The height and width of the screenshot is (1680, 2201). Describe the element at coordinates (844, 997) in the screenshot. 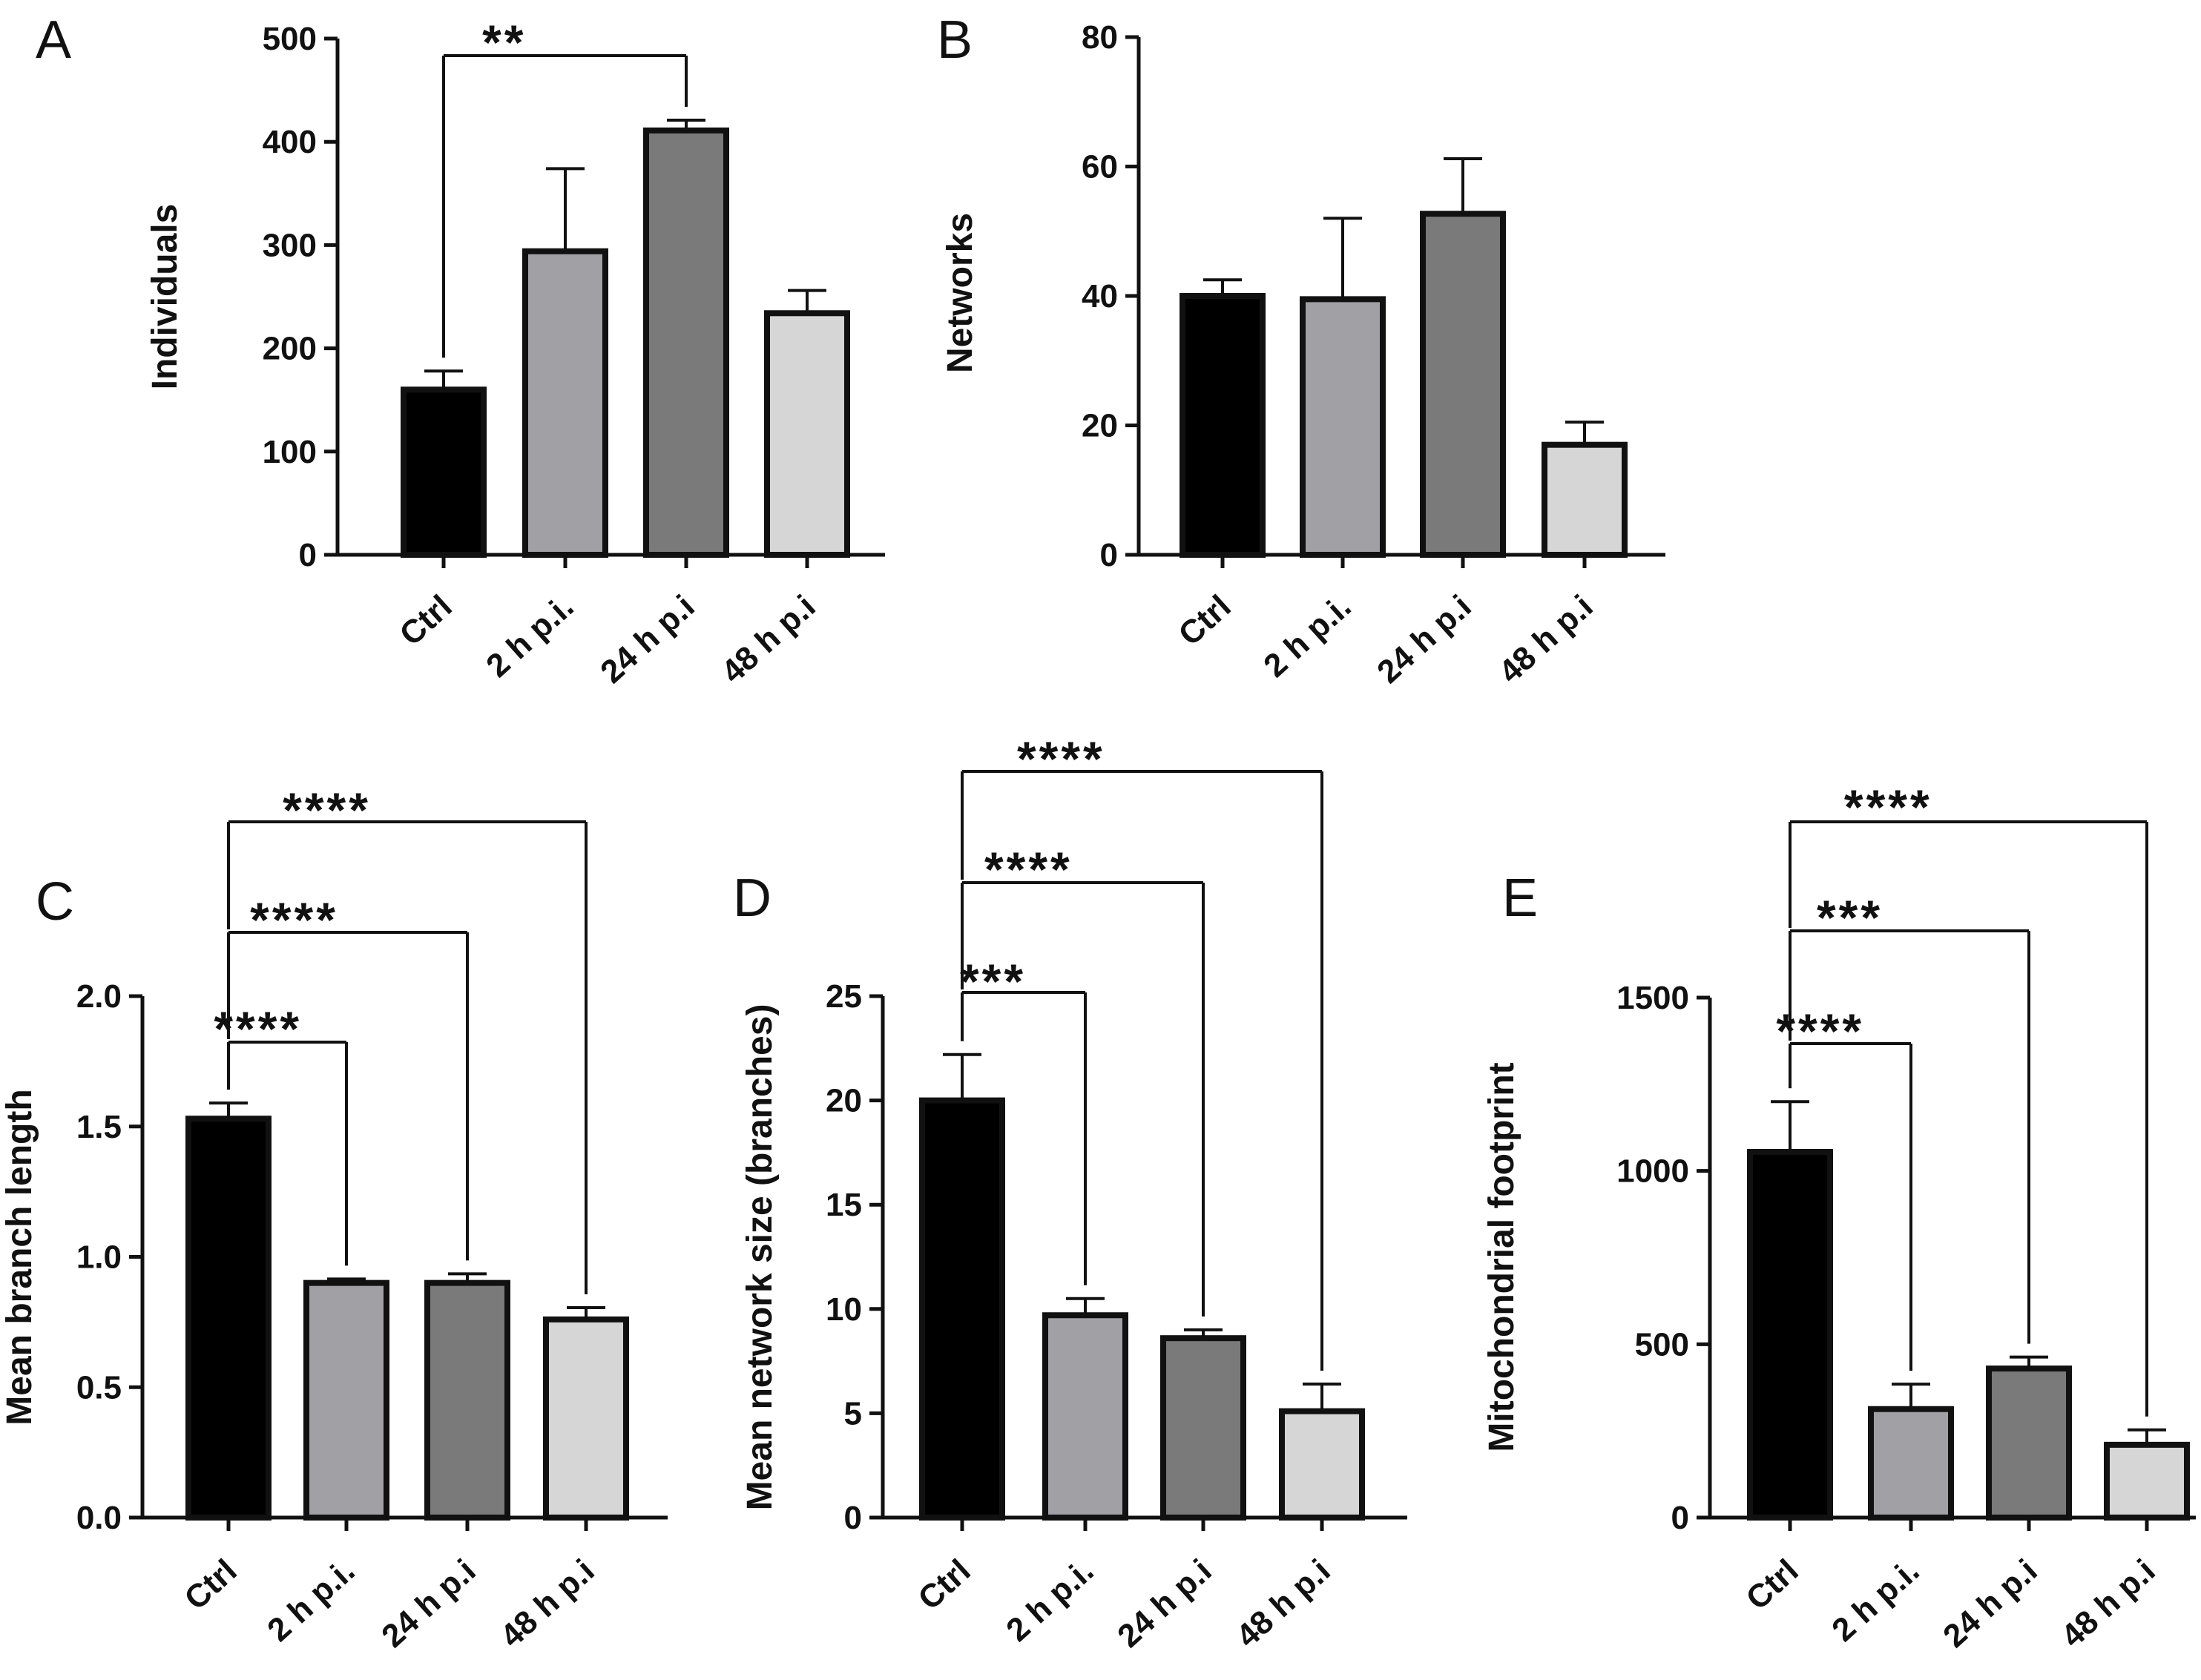

I see `y-tick-label: 25` at that location.